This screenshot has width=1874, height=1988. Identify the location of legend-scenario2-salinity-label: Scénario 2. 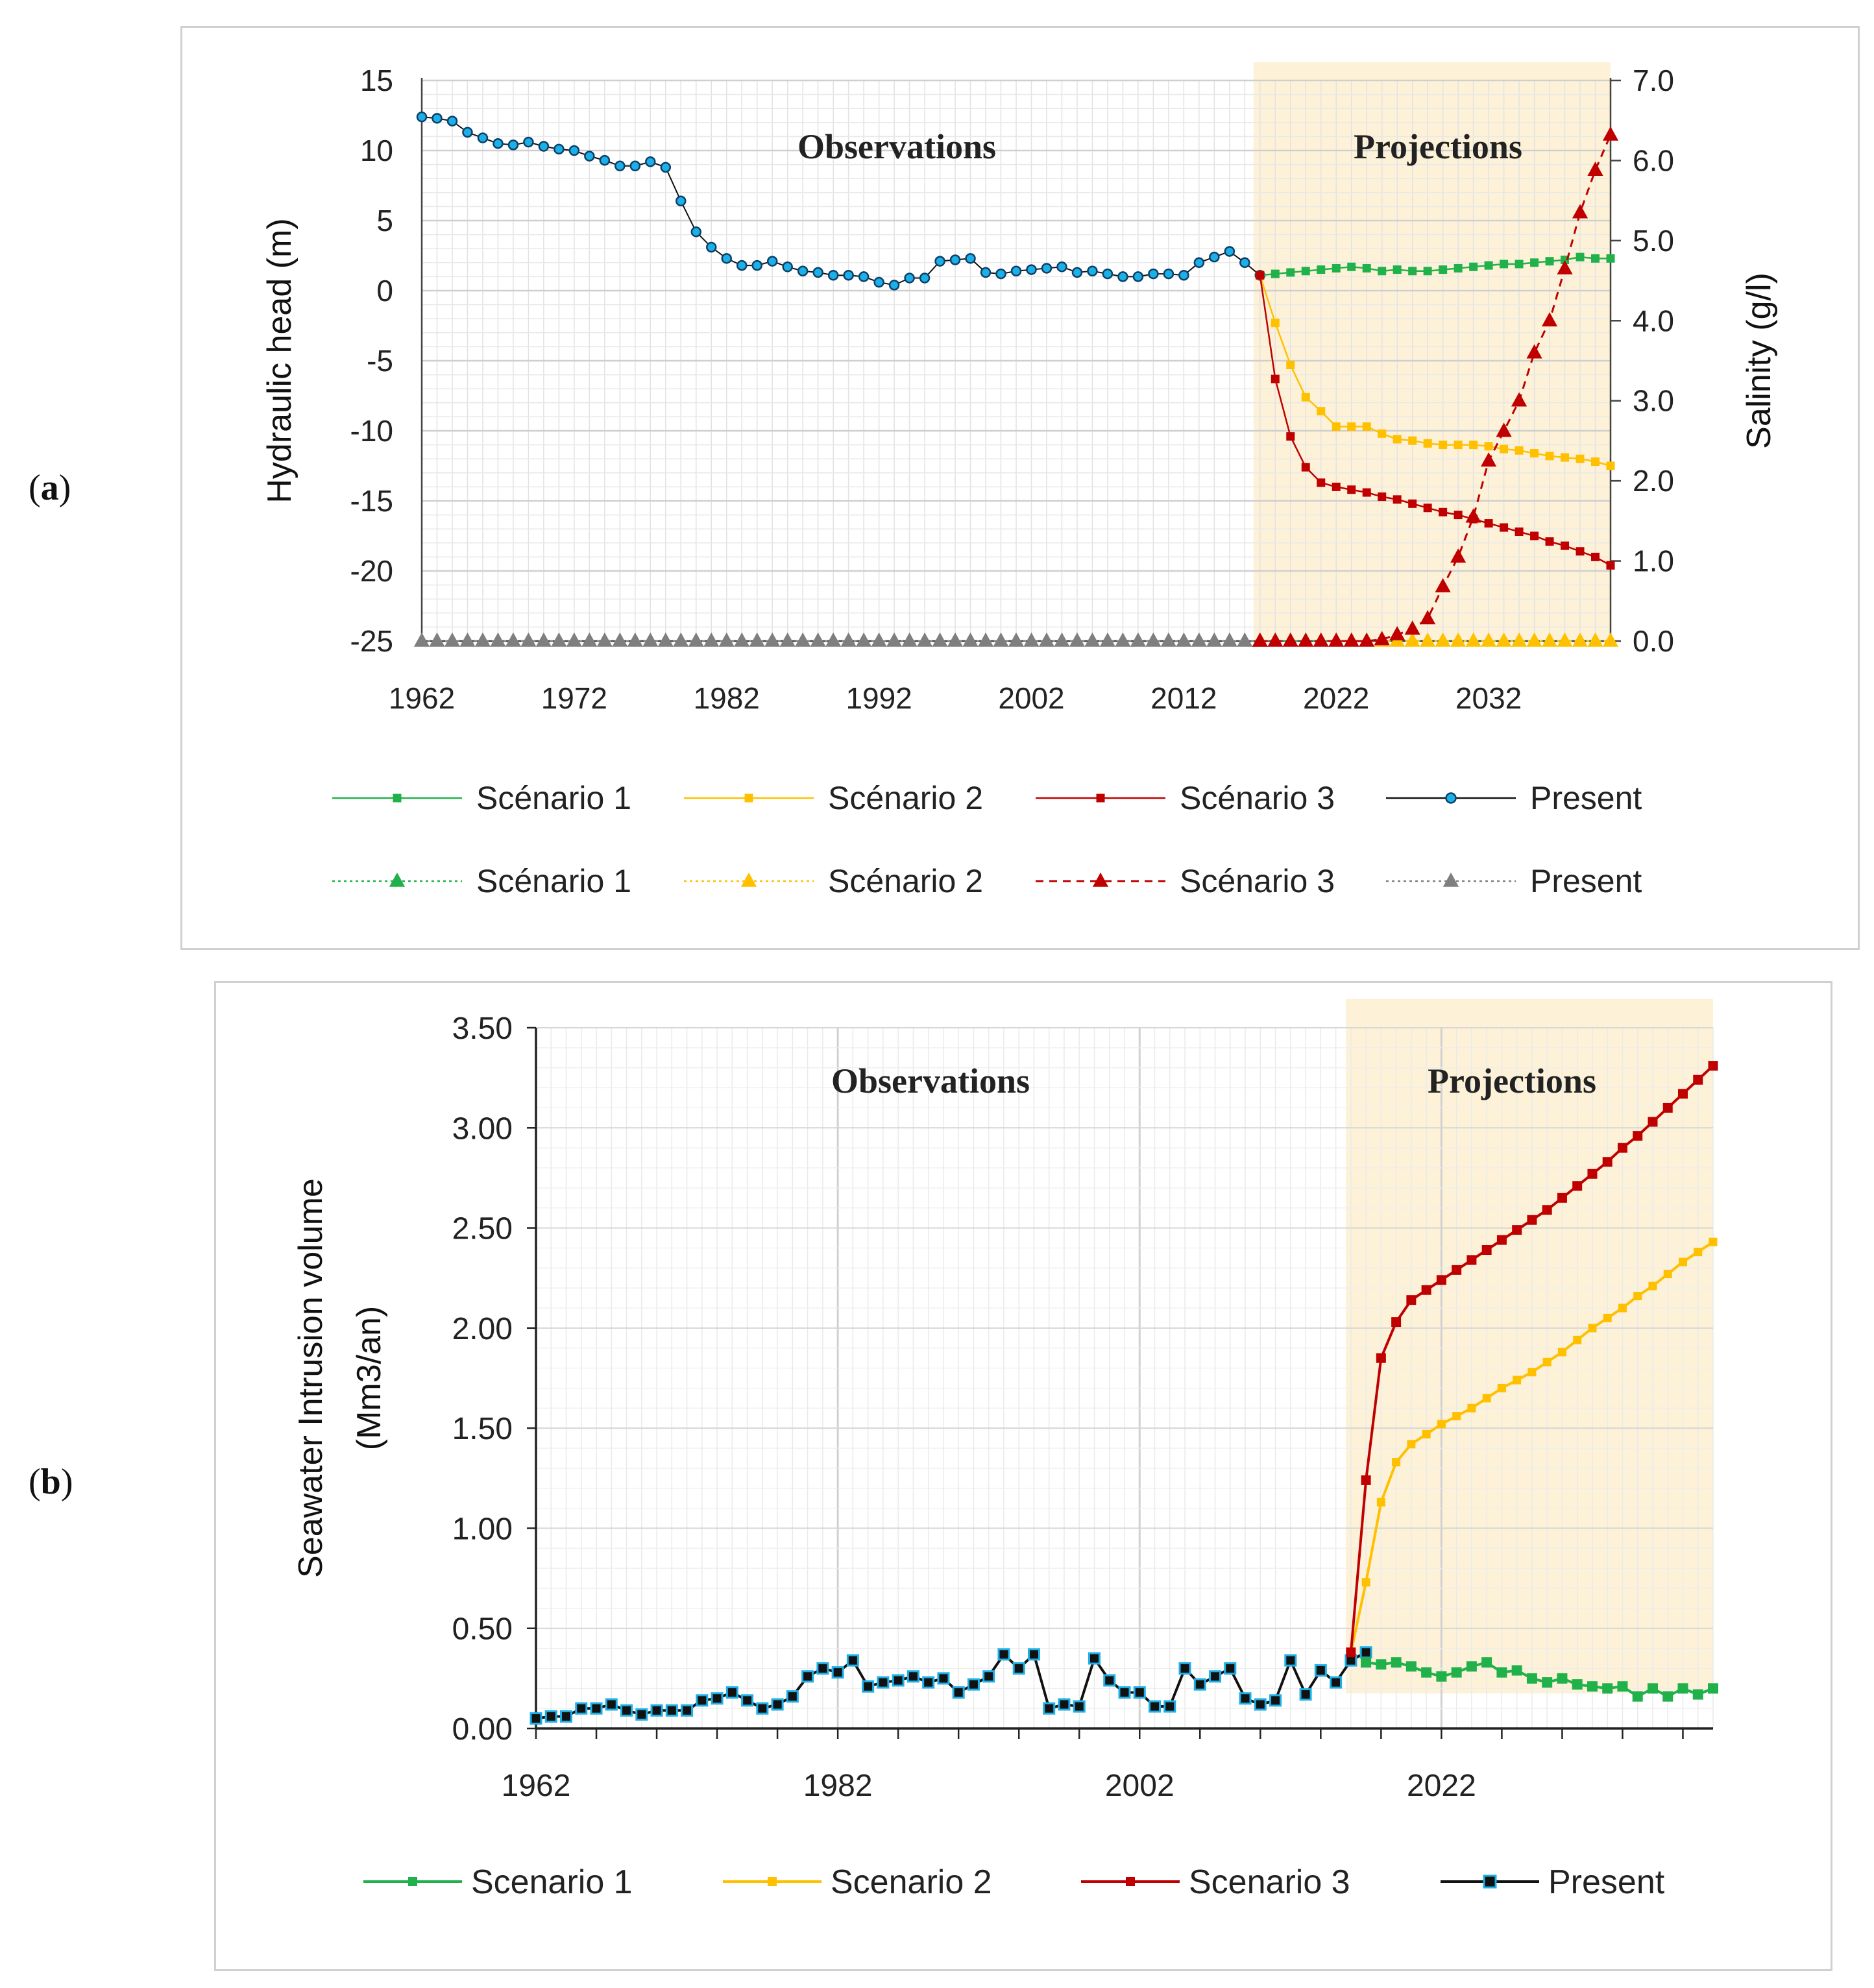
(905, 881).